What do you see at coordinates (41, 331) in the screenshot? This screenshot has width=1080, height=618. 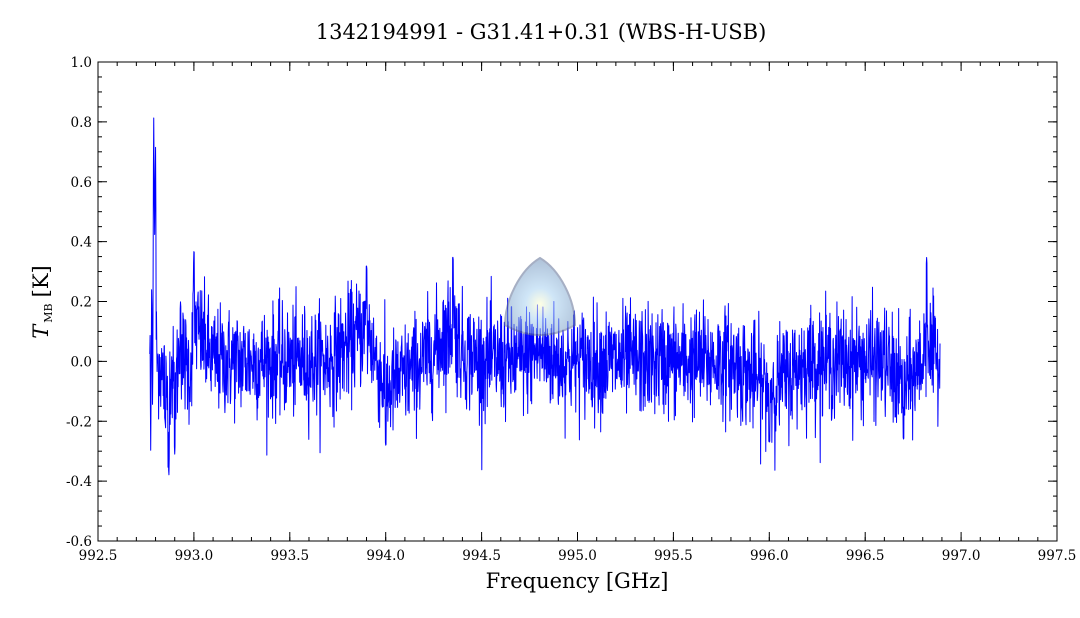 I see `y-axis-symbol: T` at bounding box center [41, 331].